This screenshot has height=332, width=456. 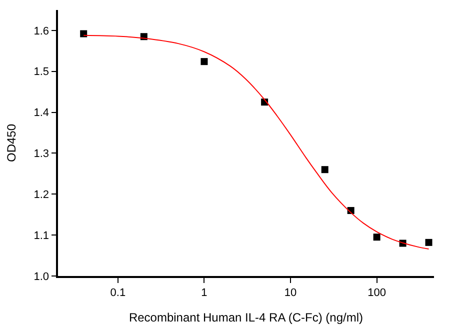 What do you see at coordinates (42, 236) in the screenshot?
I see `y-tick-label: 1.1` at bounding box center [42, 236].